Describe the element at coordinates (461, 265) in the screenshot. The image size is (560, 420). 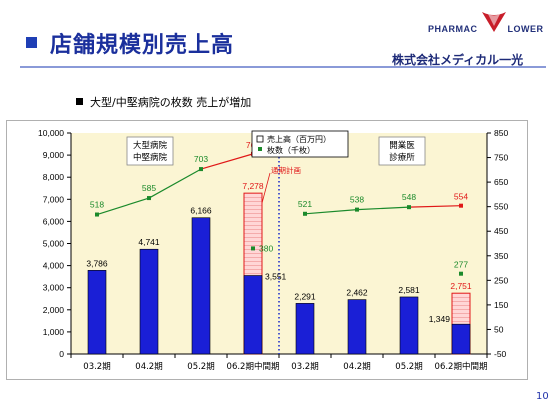
I see `midterm-count-label: 277` at that location.